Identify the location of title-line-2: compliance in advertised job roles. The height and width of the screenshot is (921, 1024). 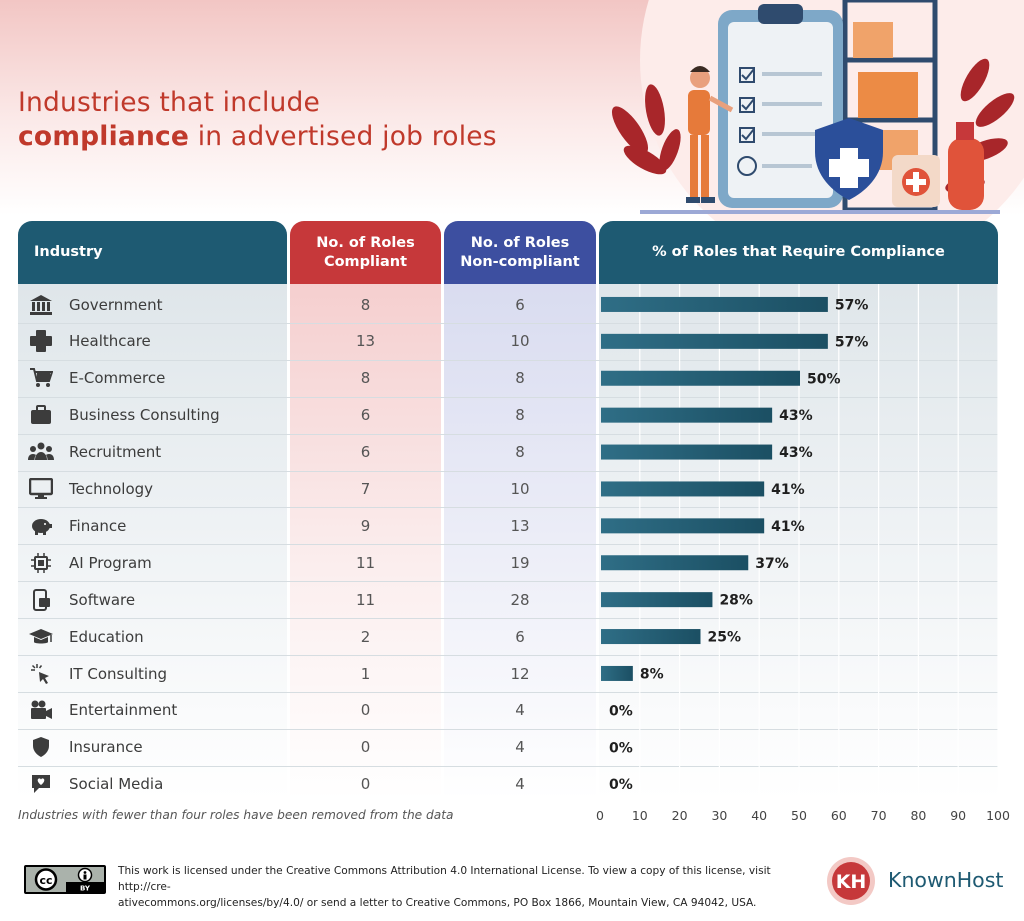
(257, 137).